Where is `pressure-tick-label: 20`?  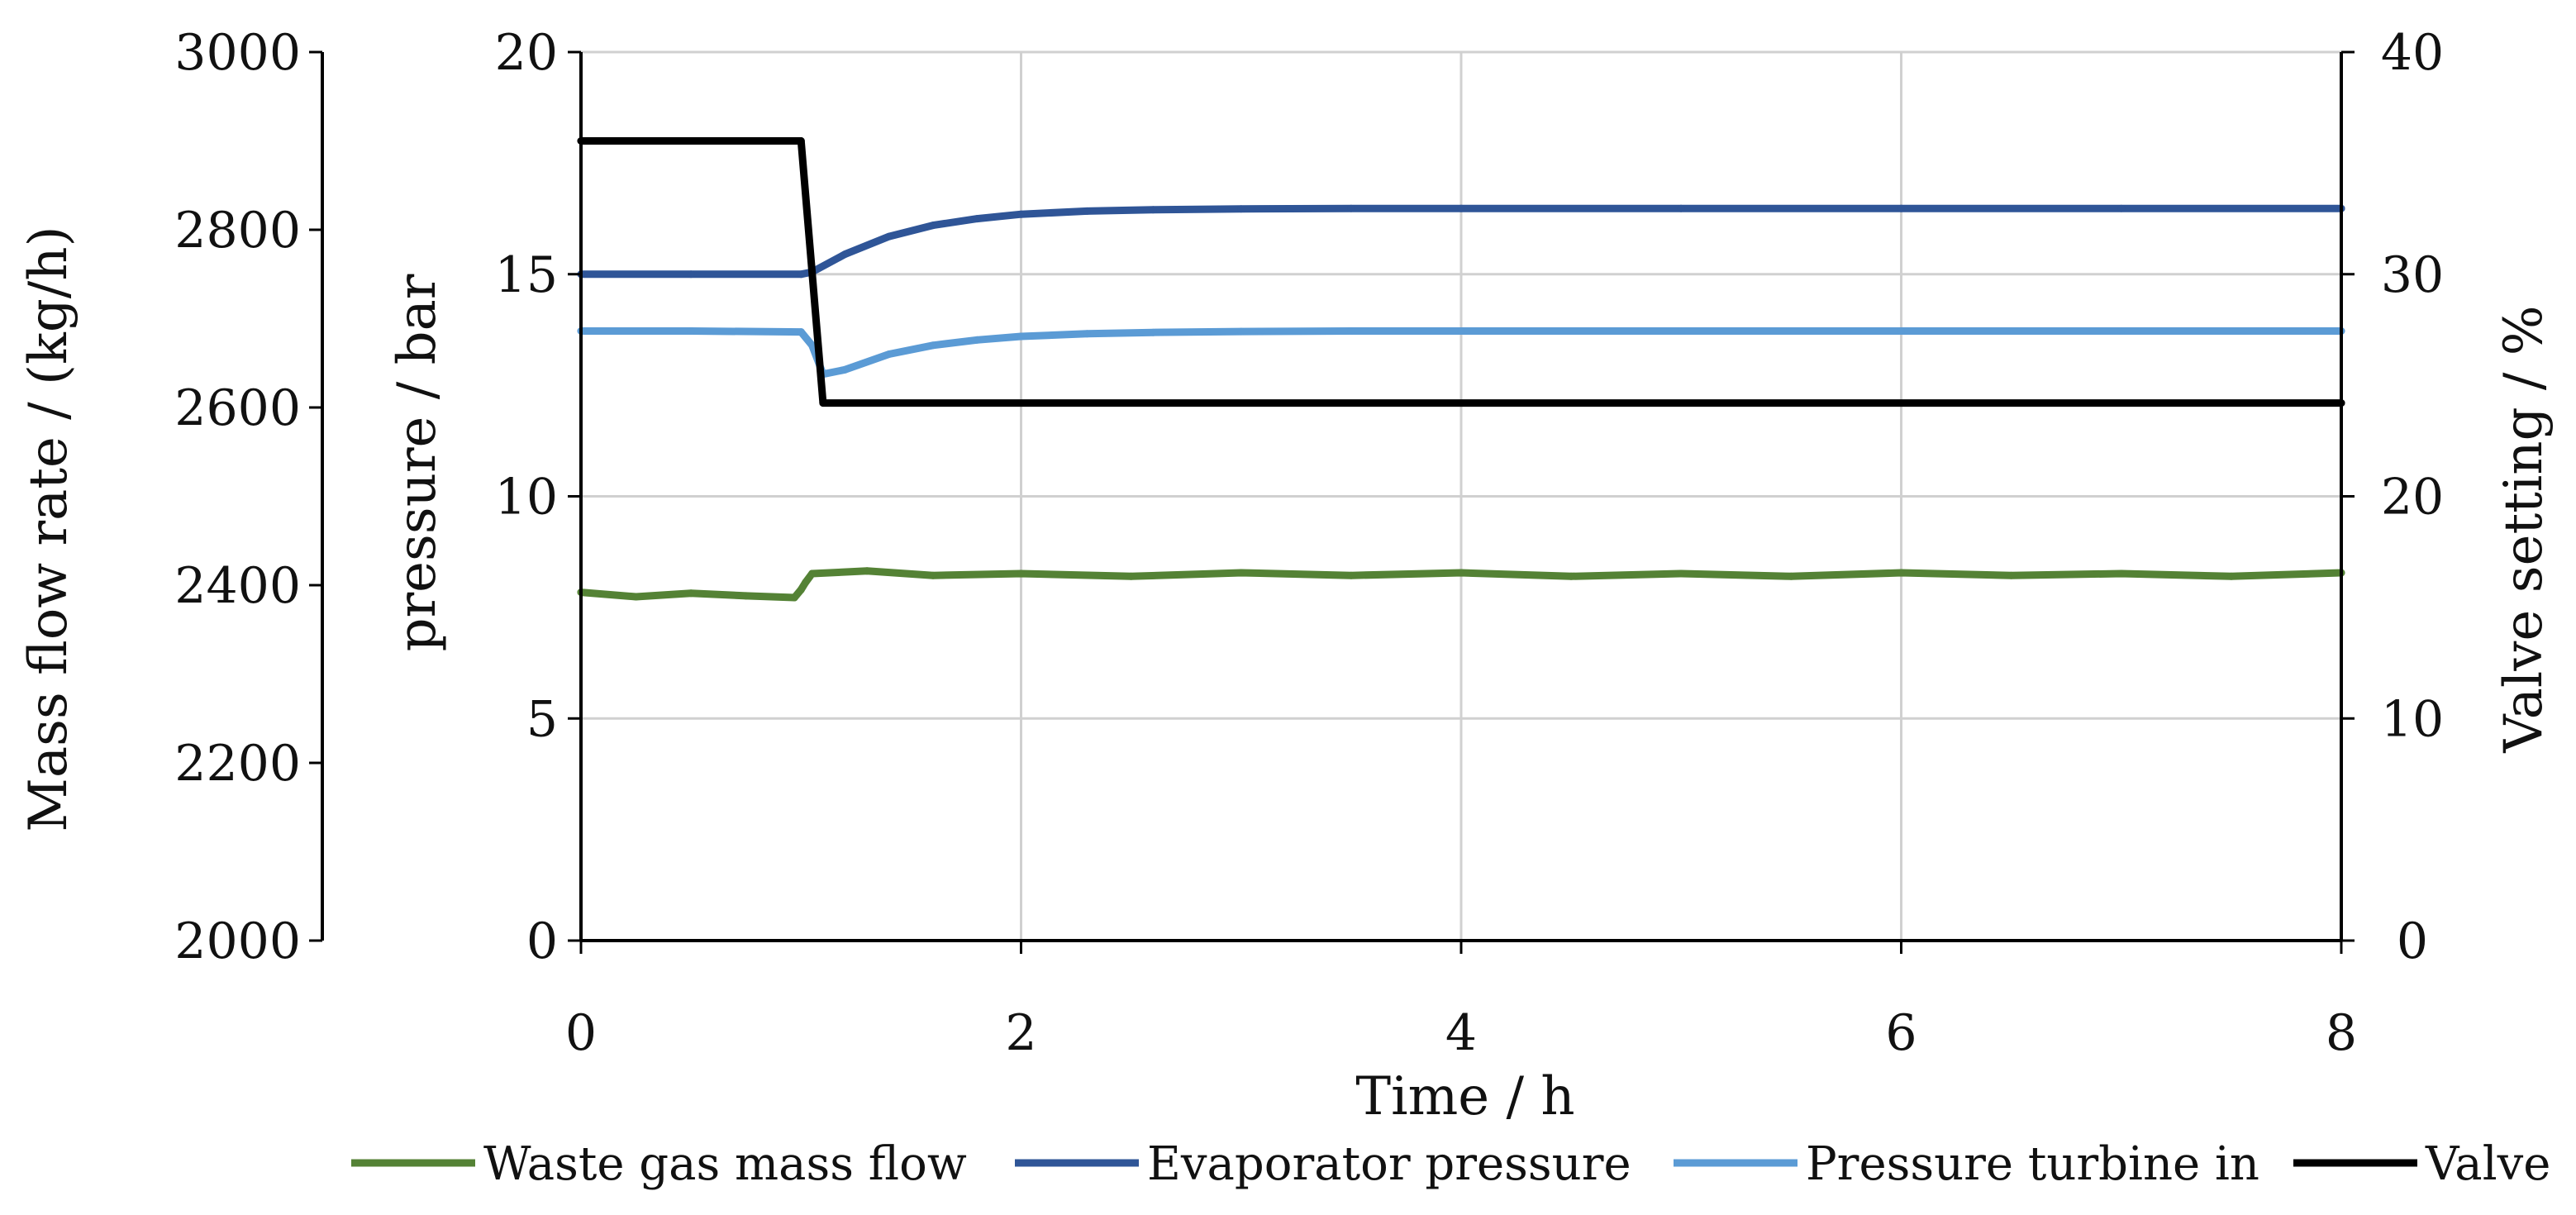 pressure-tick-label: 20 is located at coordinates (526, 53).